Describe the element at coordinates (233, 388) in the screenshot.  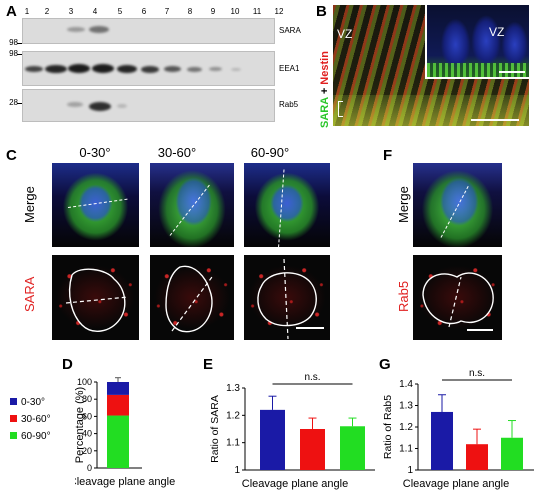
I see `y-tick-label: 1.3` at that location.